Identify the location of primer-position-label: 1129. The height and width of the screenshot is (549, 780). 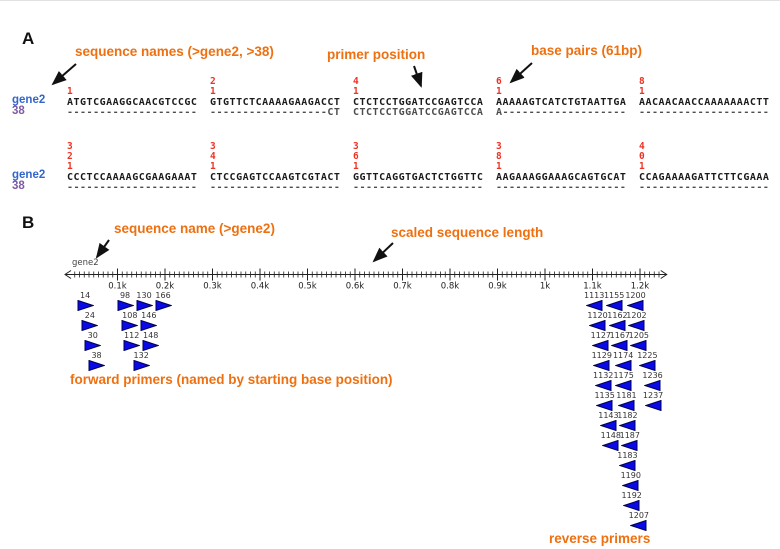
(601, 355).